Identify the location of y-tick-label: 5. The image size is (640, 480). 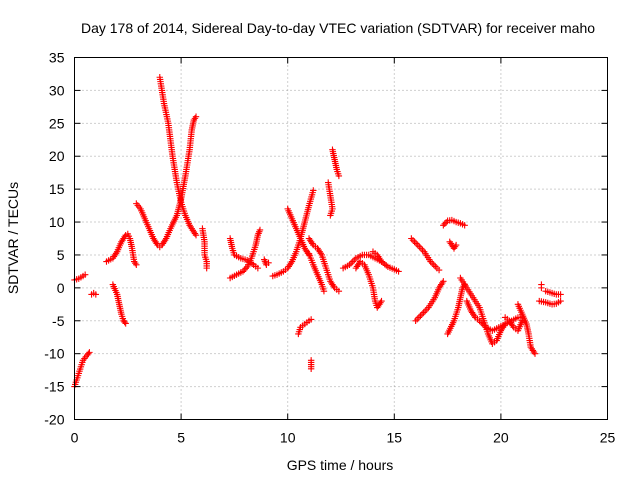
(61, 255).